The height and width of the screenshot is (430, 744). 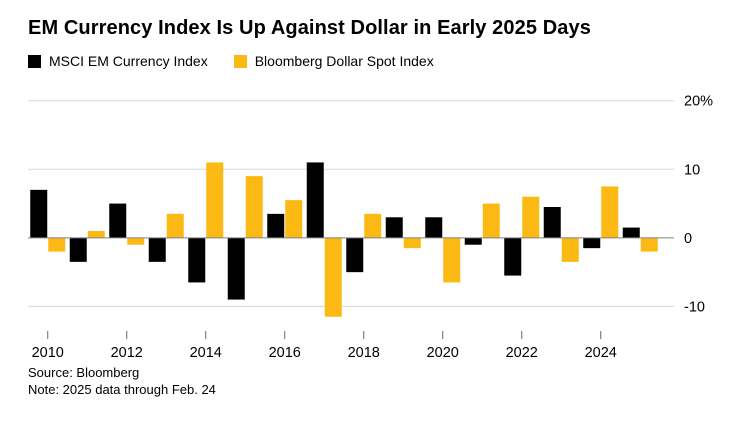 What do you see at coordinates (570, 249) in the screenshot?
I see `bar-dollar-2023` at bounding box center [570, 249].